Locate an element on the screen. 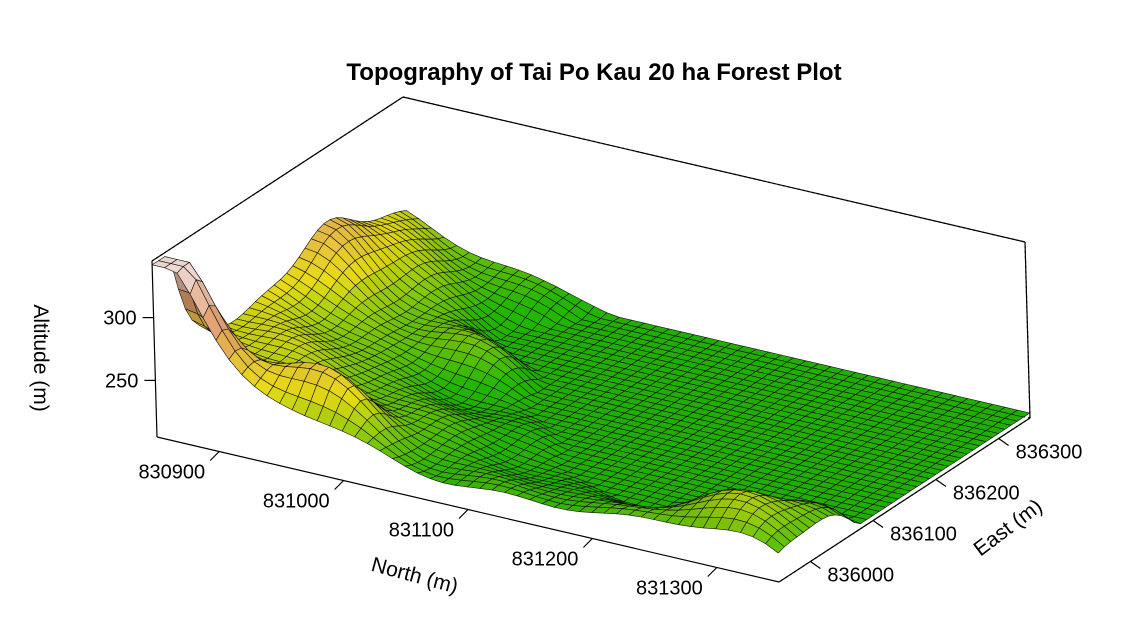  east-axis-label: East (m) is located at coordinates (1007, 528).